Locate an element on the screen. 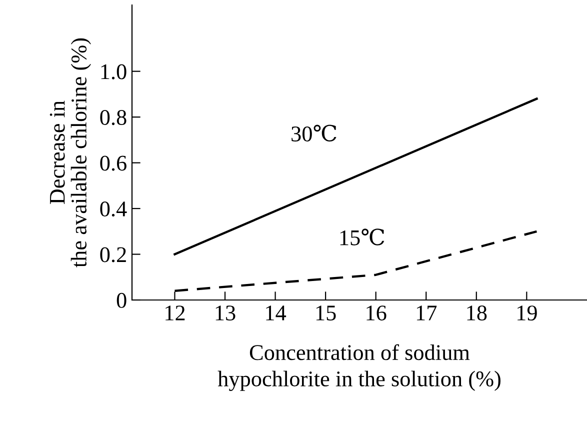 The height and width of the screenshot is (441, 587). y-axis-title: Decrease in the available chlorine (%) is located at coordinates (71, 153).